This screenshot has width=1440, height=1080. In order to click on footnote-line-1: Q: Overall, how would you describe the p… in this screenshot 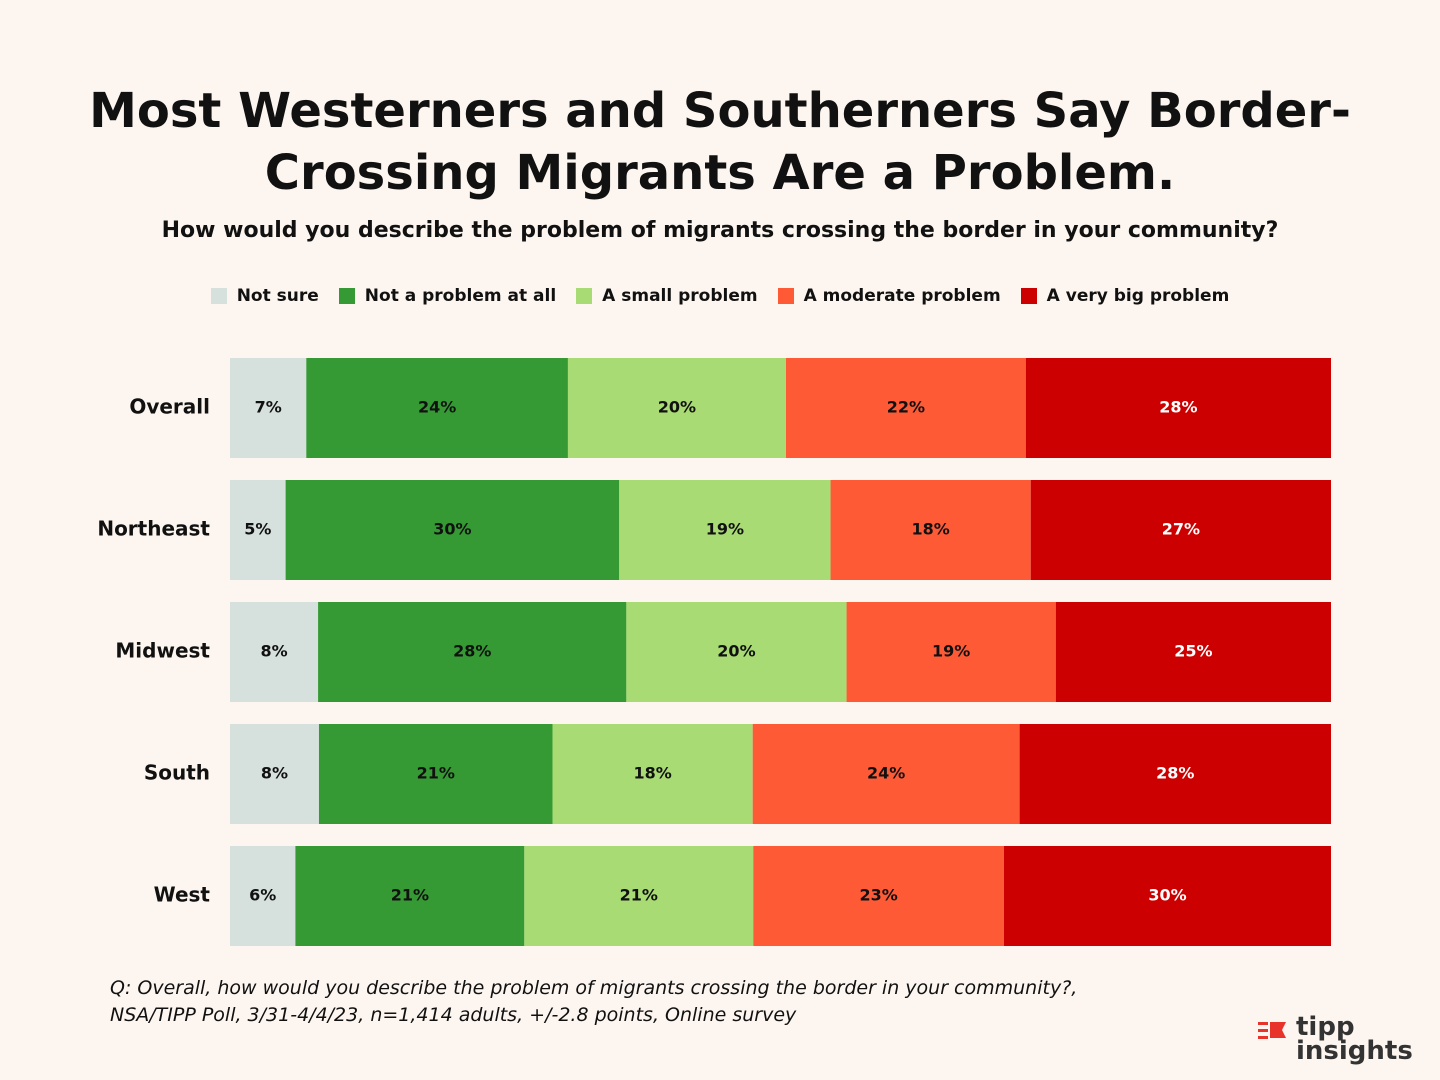, I will do `click(594, 988)`.